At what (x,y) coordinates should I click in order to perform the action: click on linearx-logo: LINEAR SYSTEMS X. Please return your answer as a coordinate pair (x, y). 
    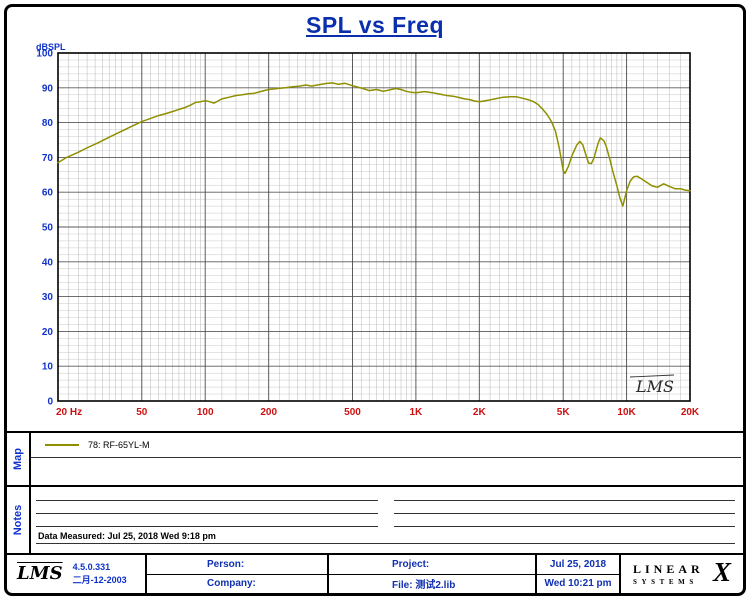
    Looking at the image, I should click on (682, 574).